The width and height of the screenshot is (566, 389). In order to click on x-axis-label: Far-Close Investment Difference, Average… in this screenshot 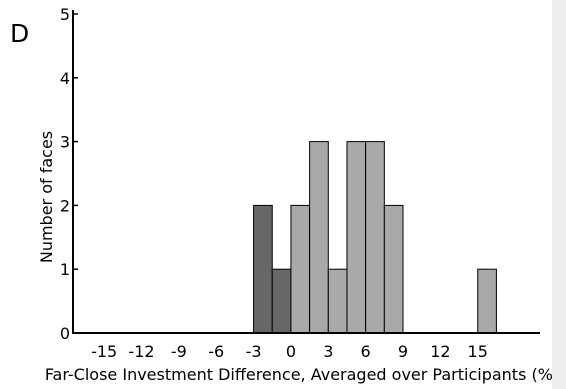, I will do `click(298, 374)`.